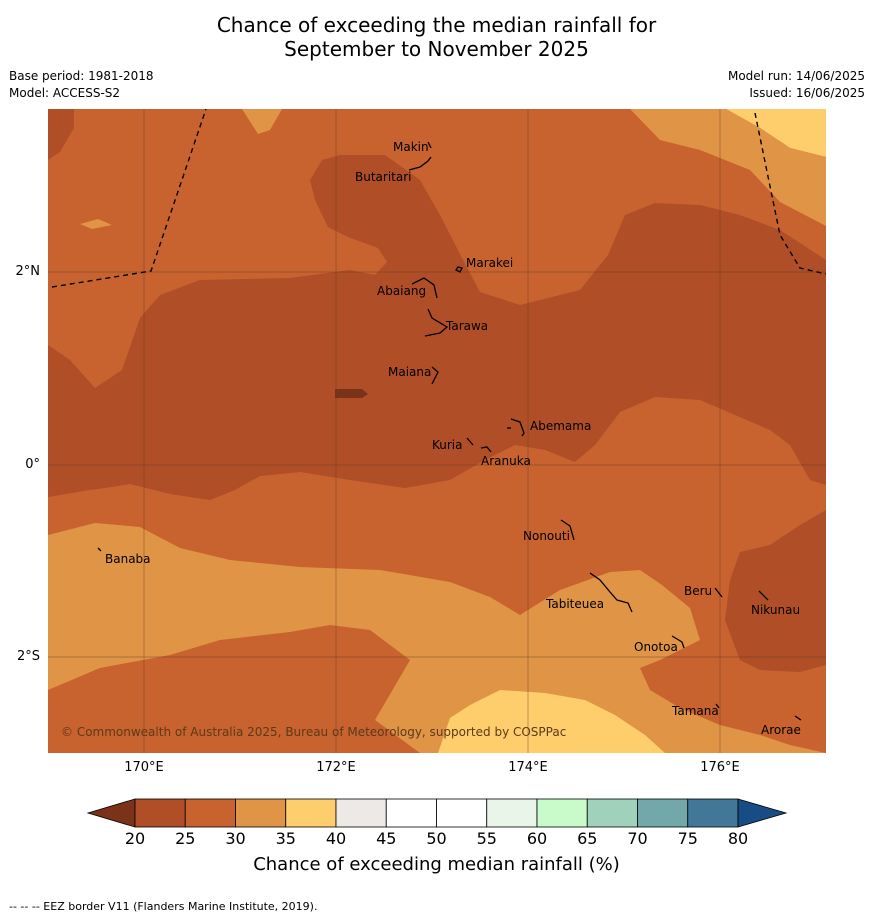  Describe the element at coordinates (135, 838) in the screenshot. I see `colorbar-tick-label: 20` at that location.